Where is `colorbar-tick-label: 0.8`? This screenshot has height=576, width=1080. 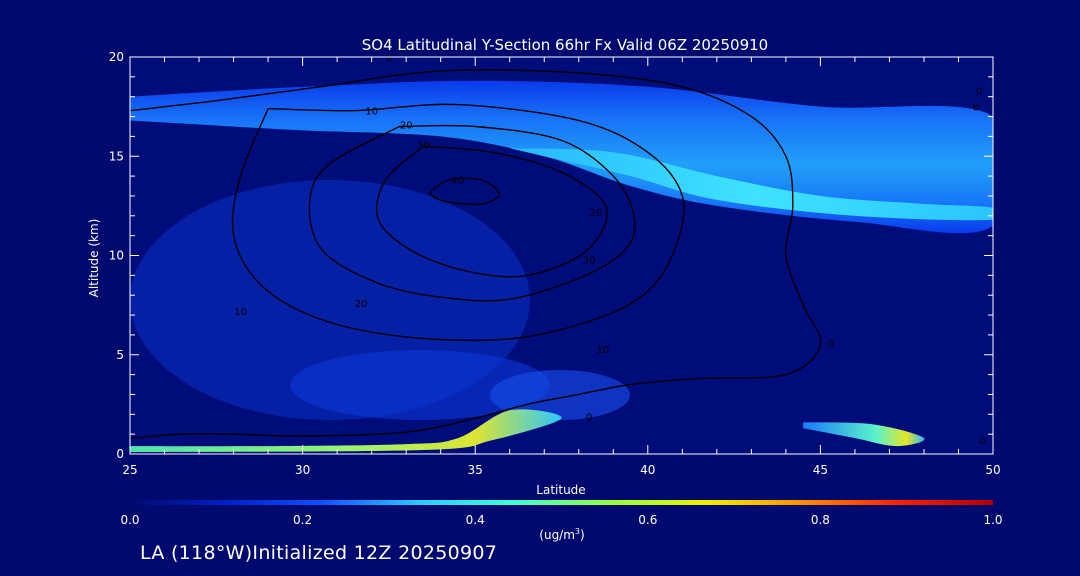
colorbar-tick-label: 0.8 is located at coordinates (820, 520).